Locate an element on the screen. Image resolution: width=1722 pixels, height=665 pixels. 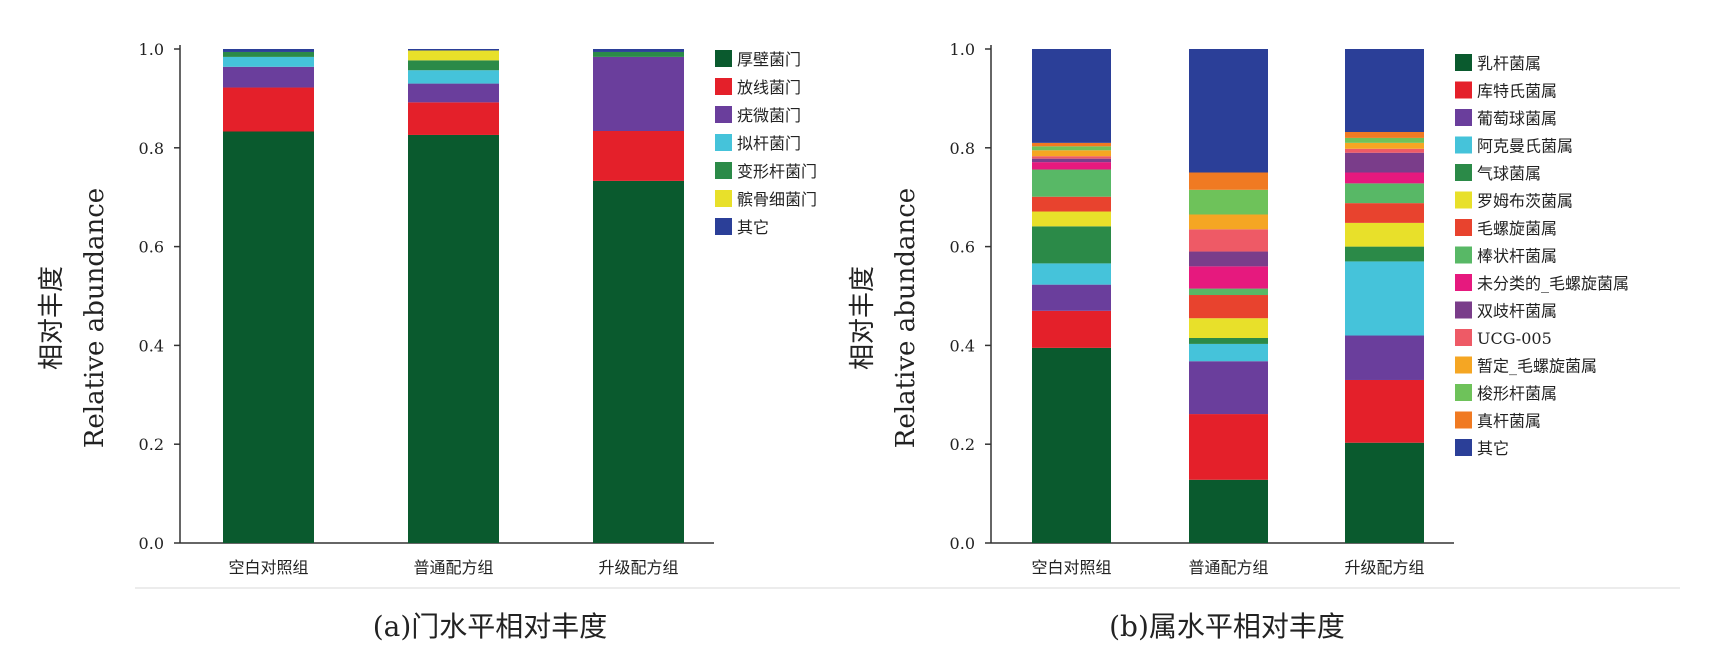
legend-label: 拟杆菌门 is located at coordinates (769, 143).